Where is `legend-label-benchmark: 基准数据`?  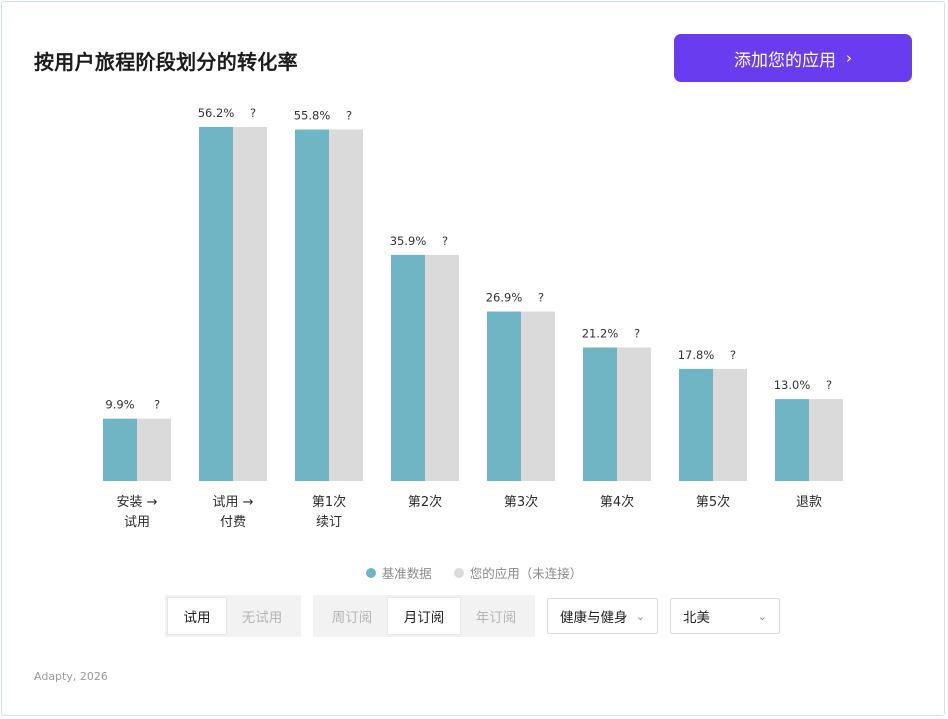 legend-label-benchmark: 基准数据 is located at coordinates (406, 573).